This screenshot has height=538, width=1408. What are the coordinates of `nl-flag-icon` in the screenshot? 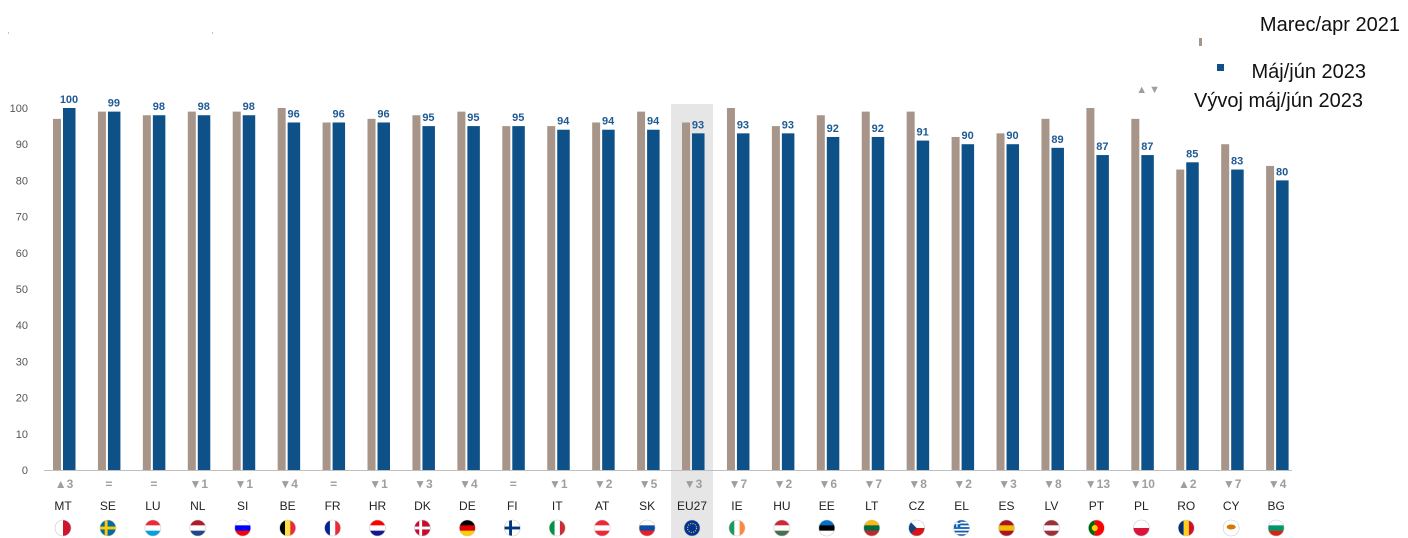 It's located at (198, 528).